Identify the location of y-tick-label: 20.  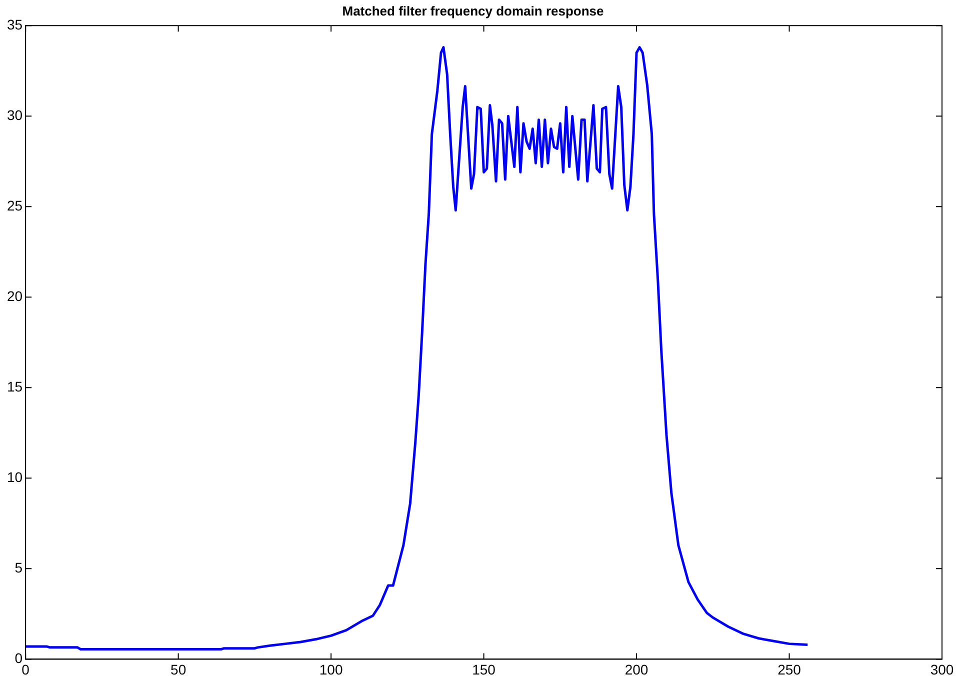
(14, 296).